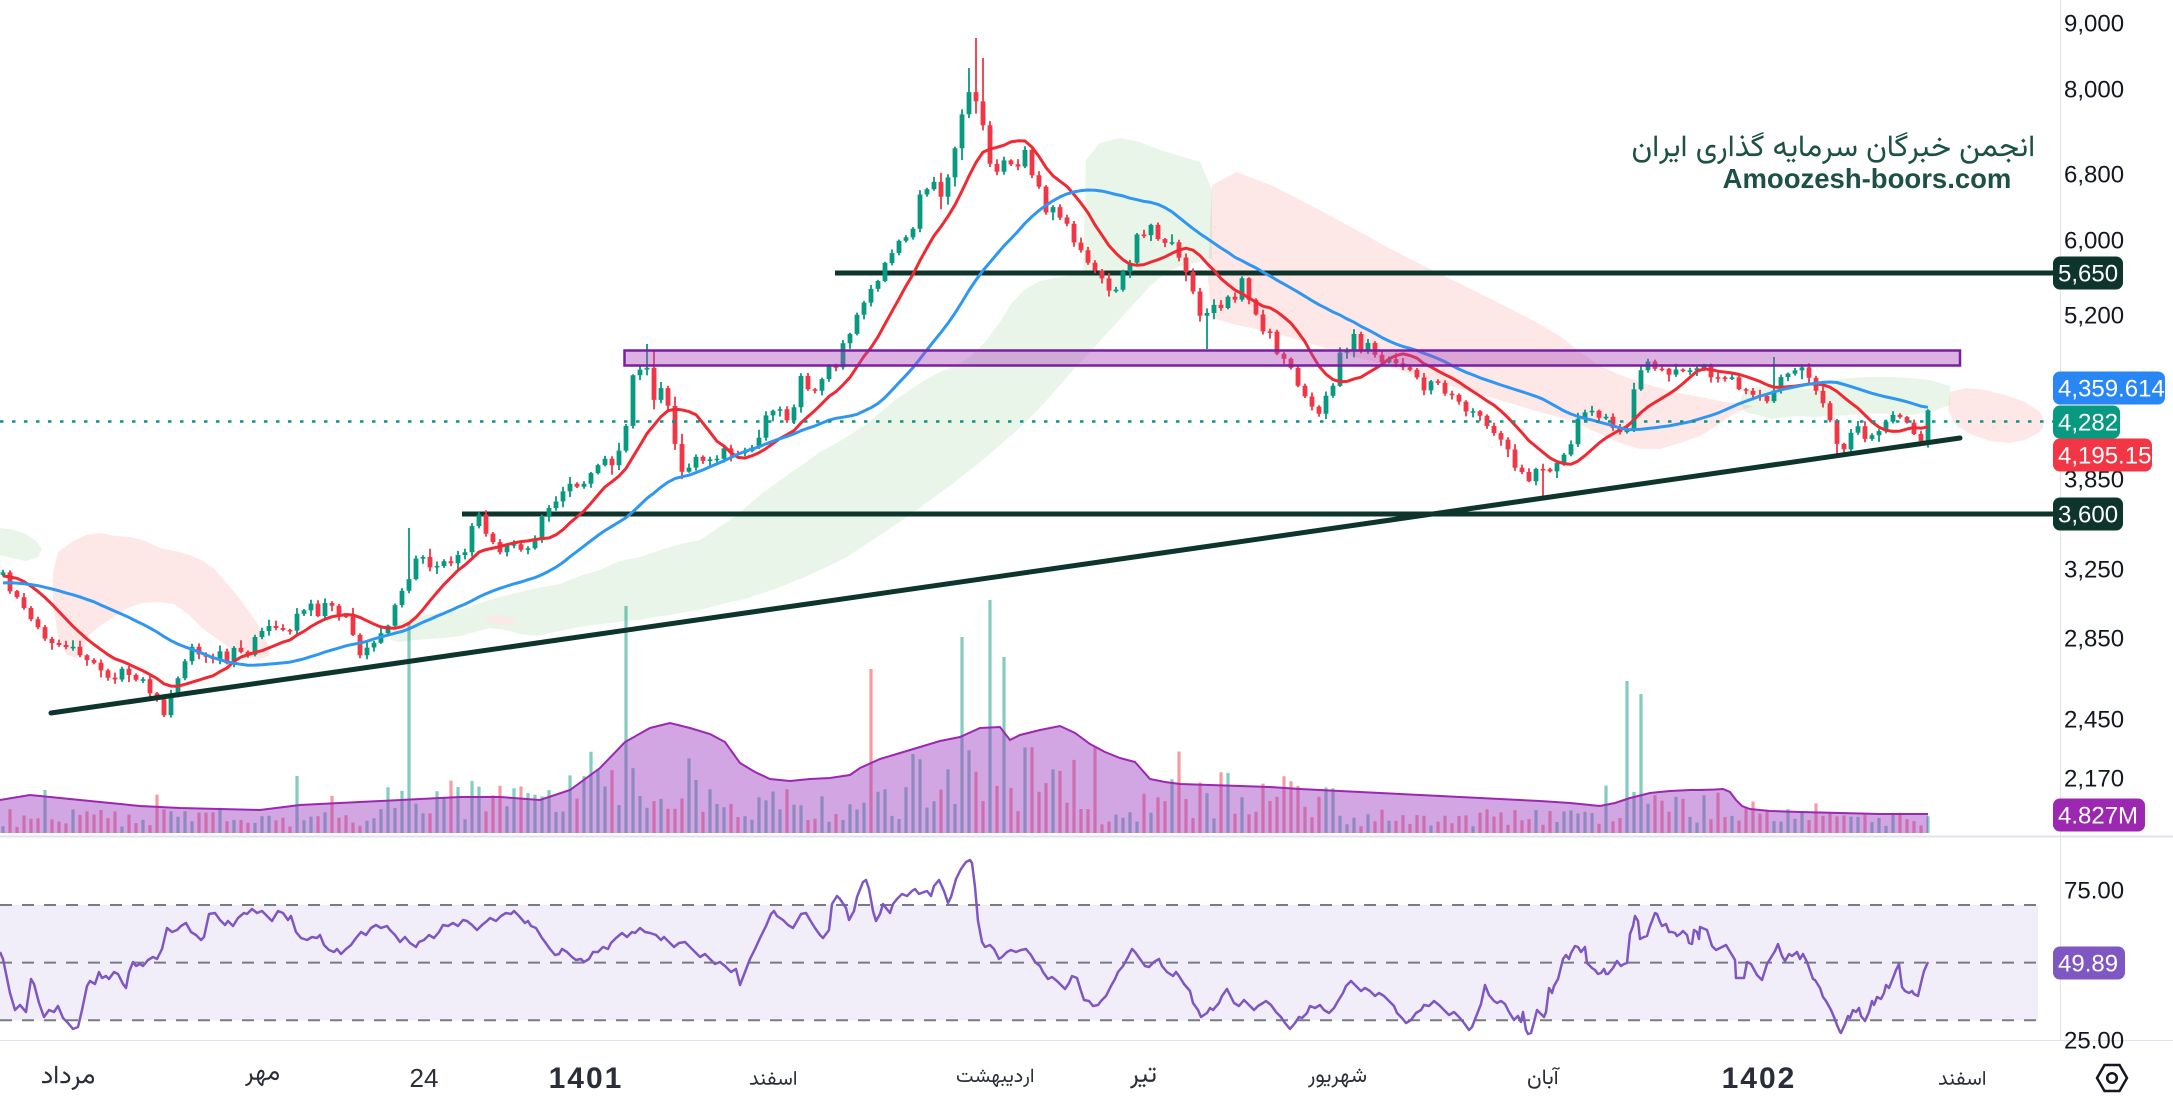 The image size is (2173, 1099). I want to click on svg-text: 1401, so click(586, 1078).